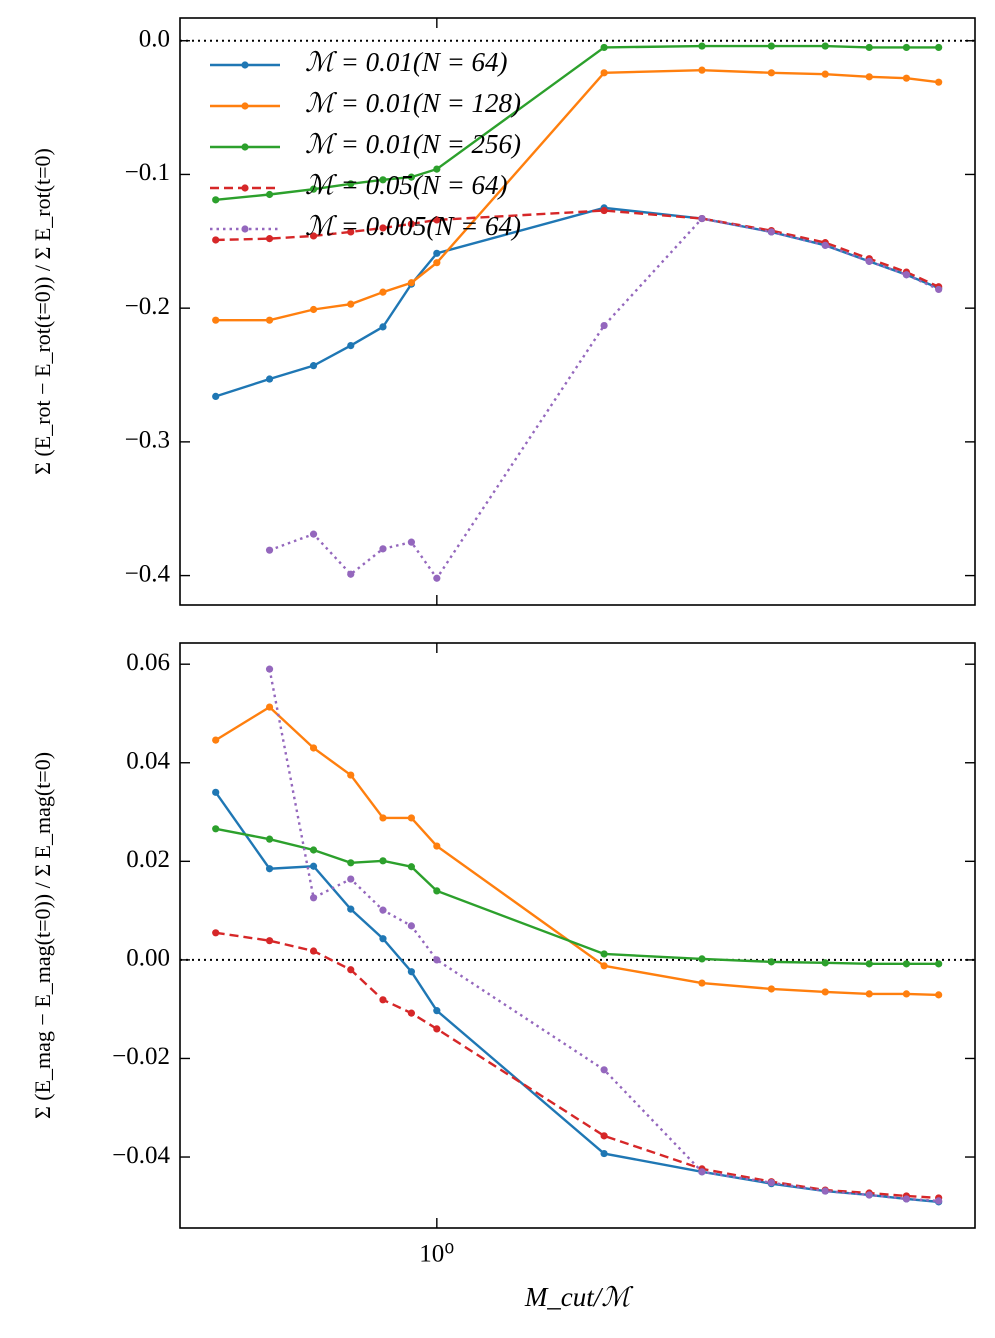  Describe the element at coordinates (147, 440) in the screenshot. I see `y-tick-label: −0.3` at that location.